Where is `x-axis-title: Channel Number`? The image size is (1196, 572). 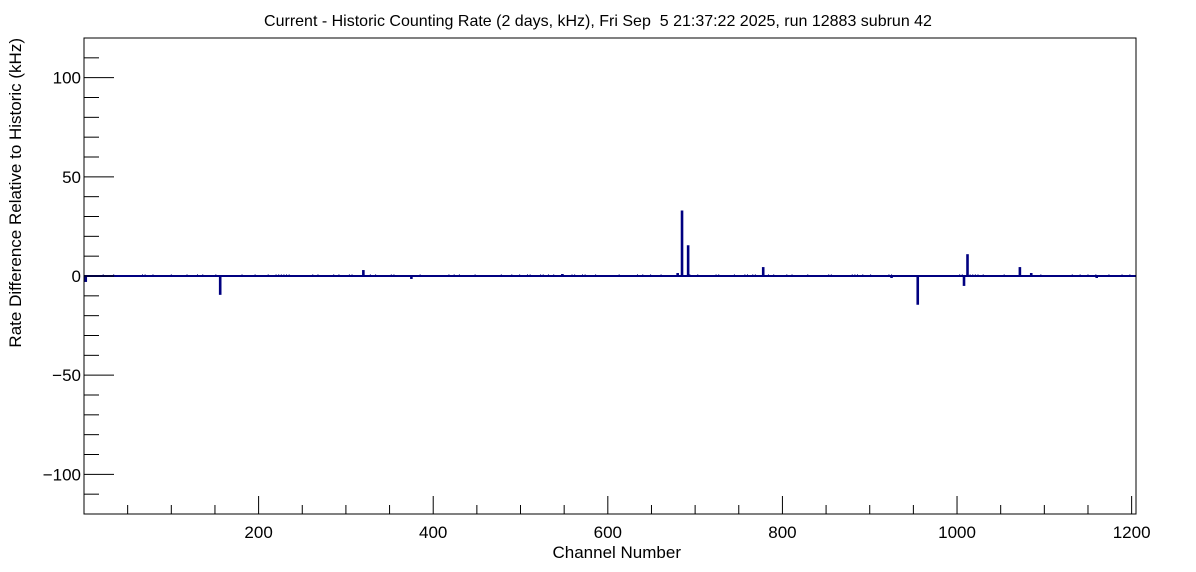
x-axis-title: Channel Number is located at coordinates (616, 552).